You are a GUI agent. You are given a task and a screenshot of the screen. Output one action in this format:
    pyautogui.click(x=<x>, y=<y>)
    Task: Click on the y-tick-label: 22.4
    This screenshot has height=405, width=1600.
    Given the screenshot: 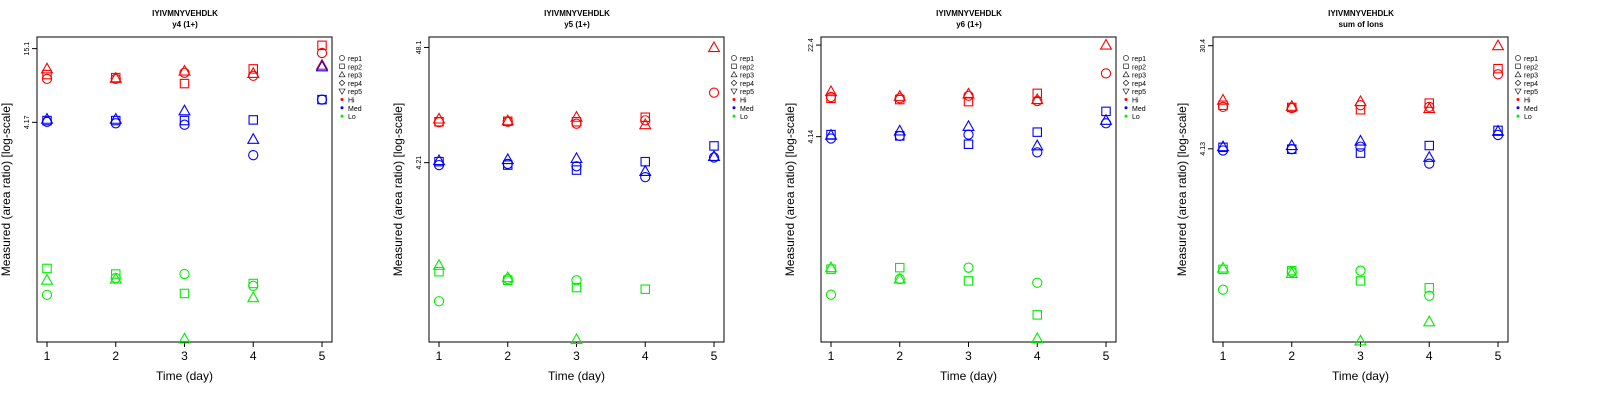 What is the action you would take?
    pyautogui.click(x=811, y=45)
    